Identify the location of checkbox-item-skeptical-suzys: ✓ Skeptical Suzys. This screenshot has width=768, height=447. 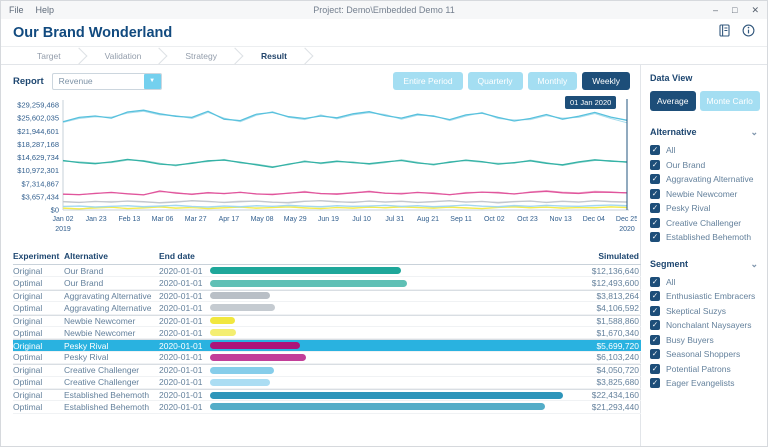
(704, 310).